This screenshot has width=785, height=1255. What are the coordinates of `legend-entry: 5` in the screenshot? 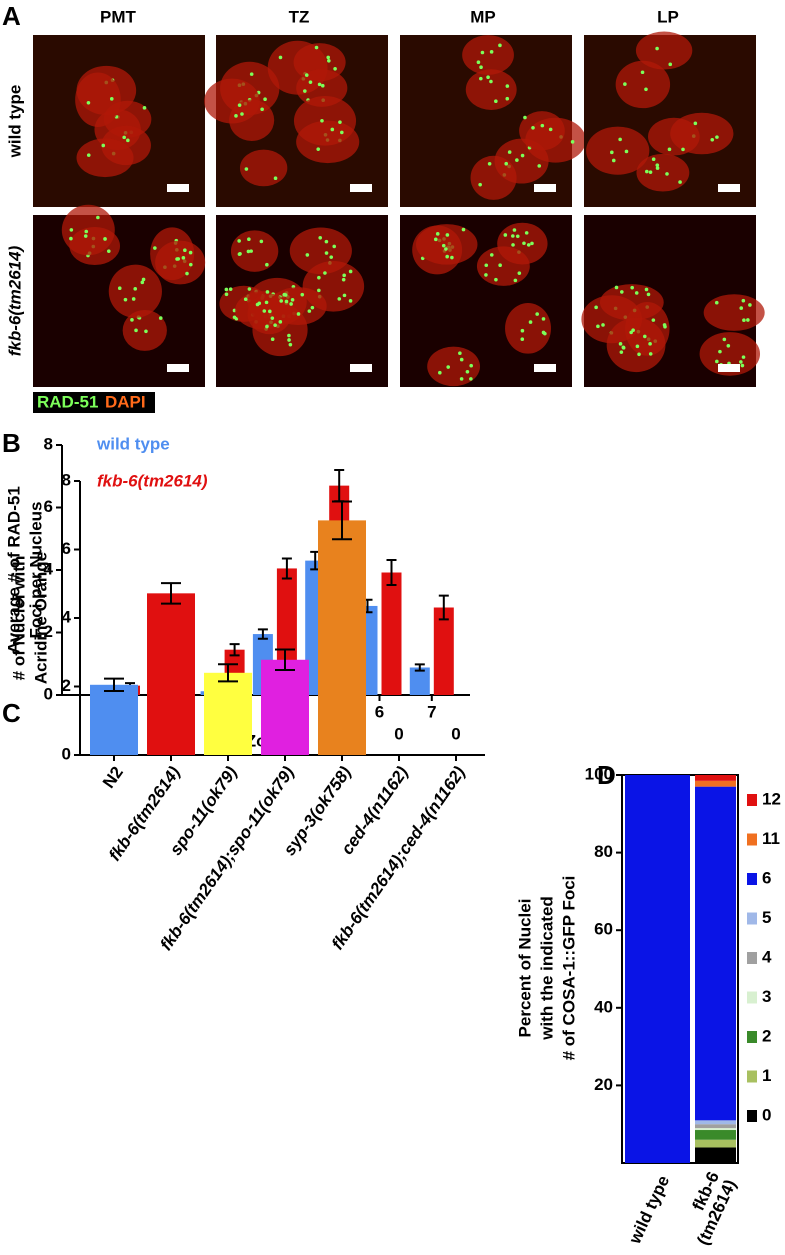 It's located at (766, 917).